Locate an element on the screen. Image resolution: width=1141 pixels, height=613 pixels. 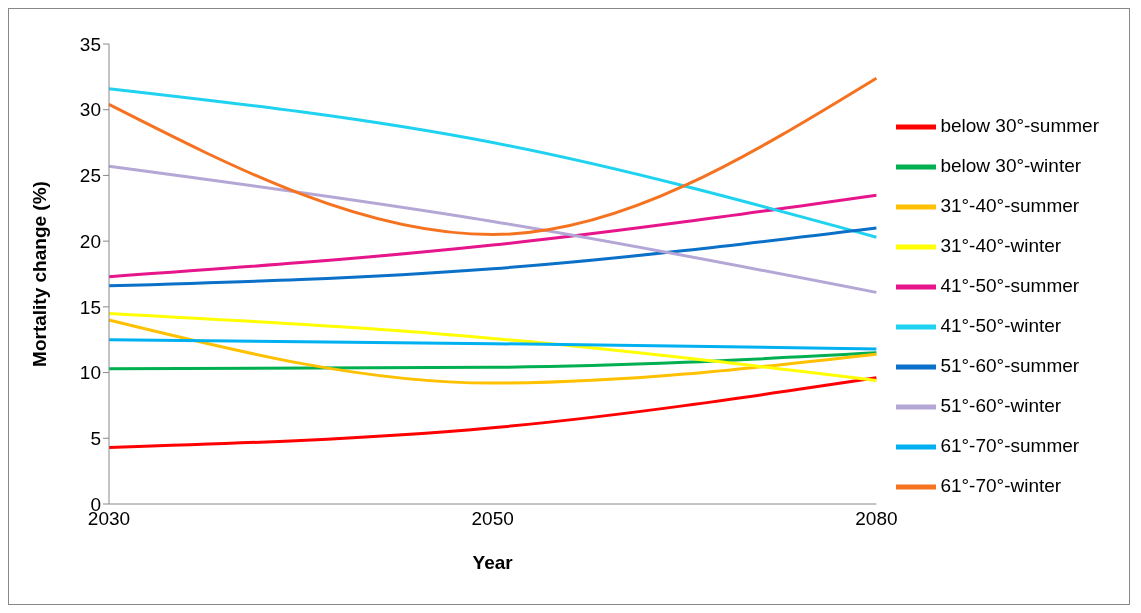
x-axis-title: Year is located at coordinates (493, 562).